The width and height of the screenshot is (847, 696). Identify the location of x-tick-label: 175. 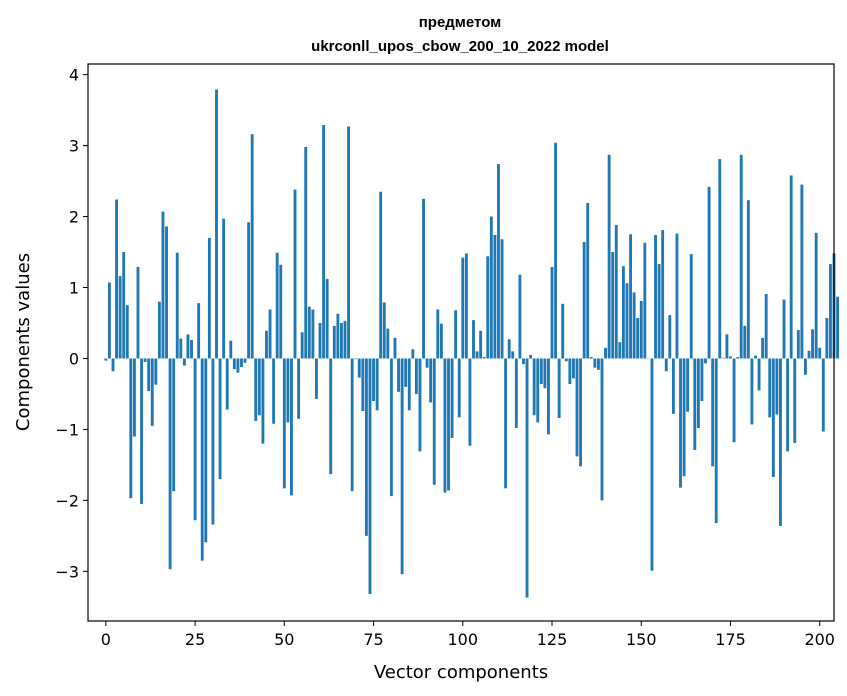
(730, 639).